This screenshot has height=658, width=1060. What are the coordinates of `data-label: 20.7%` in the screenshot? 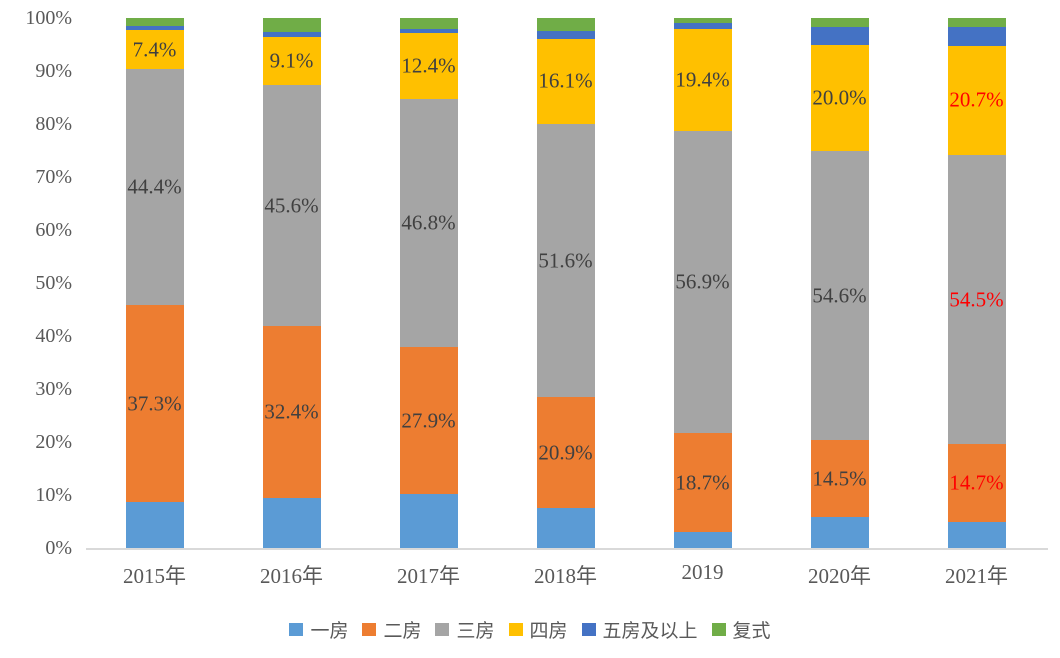 It's located at (976, 99).